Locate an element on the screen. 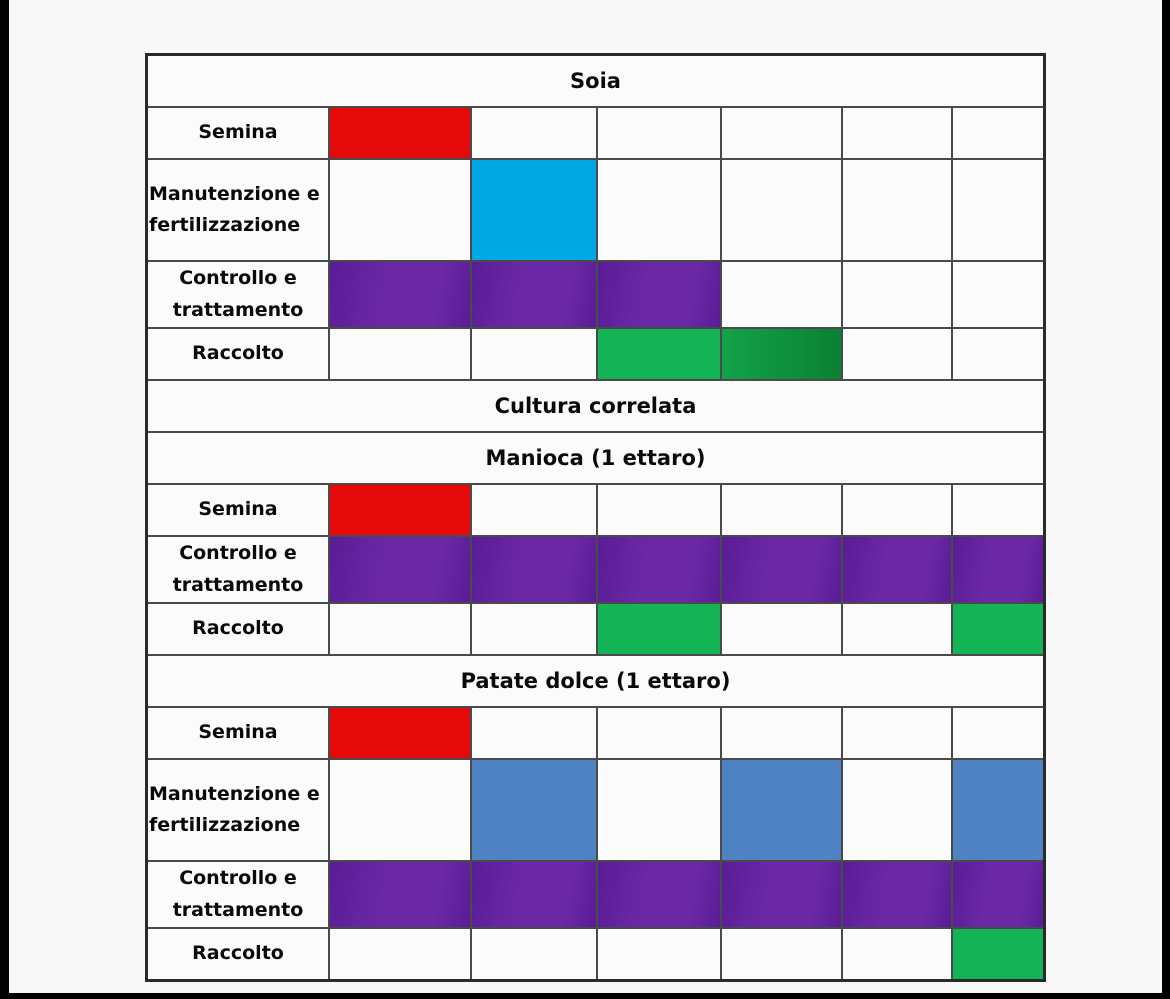 Image resolution: width=1170 pixels, height=999 pixels. bottom-black-border is located at coordinates (585, 996).